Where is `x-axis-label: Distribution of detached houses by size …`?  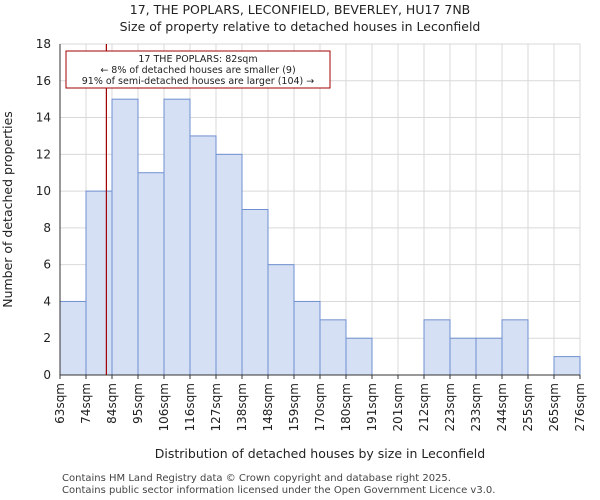
x-axis-label: Distribution of detached houses by size … is located at coordinates (320, 453).